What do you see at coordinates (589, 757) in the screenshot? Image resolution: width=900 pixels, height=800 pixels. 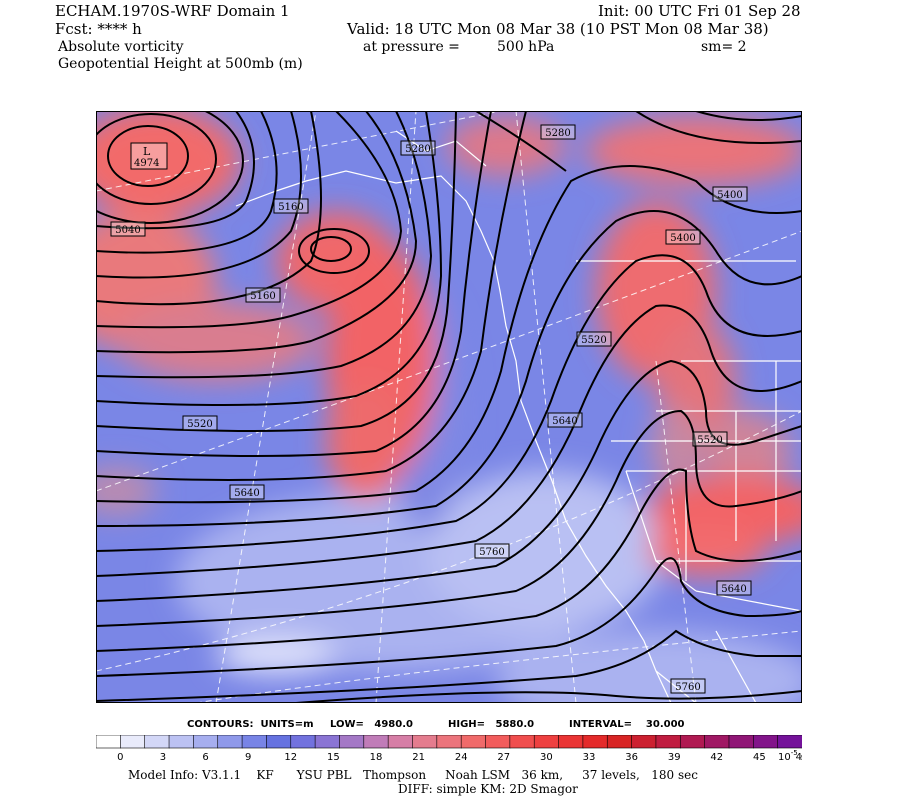 I see `colorbar-tick-label: 33` at bounding box center [589, 757].